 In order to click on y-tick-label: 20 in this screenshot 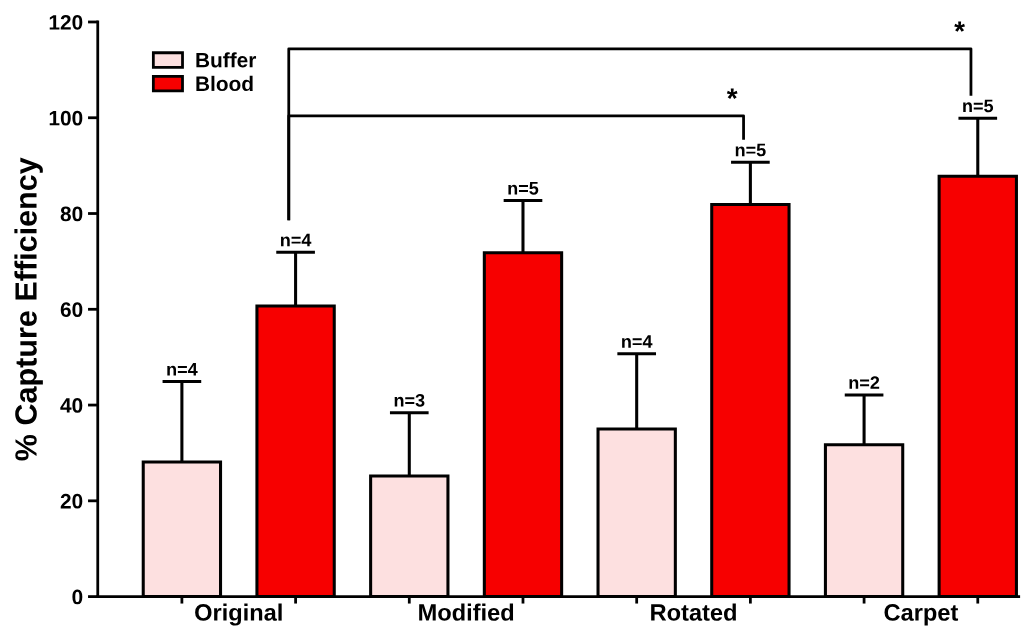, I will do `click(71, 501)`.